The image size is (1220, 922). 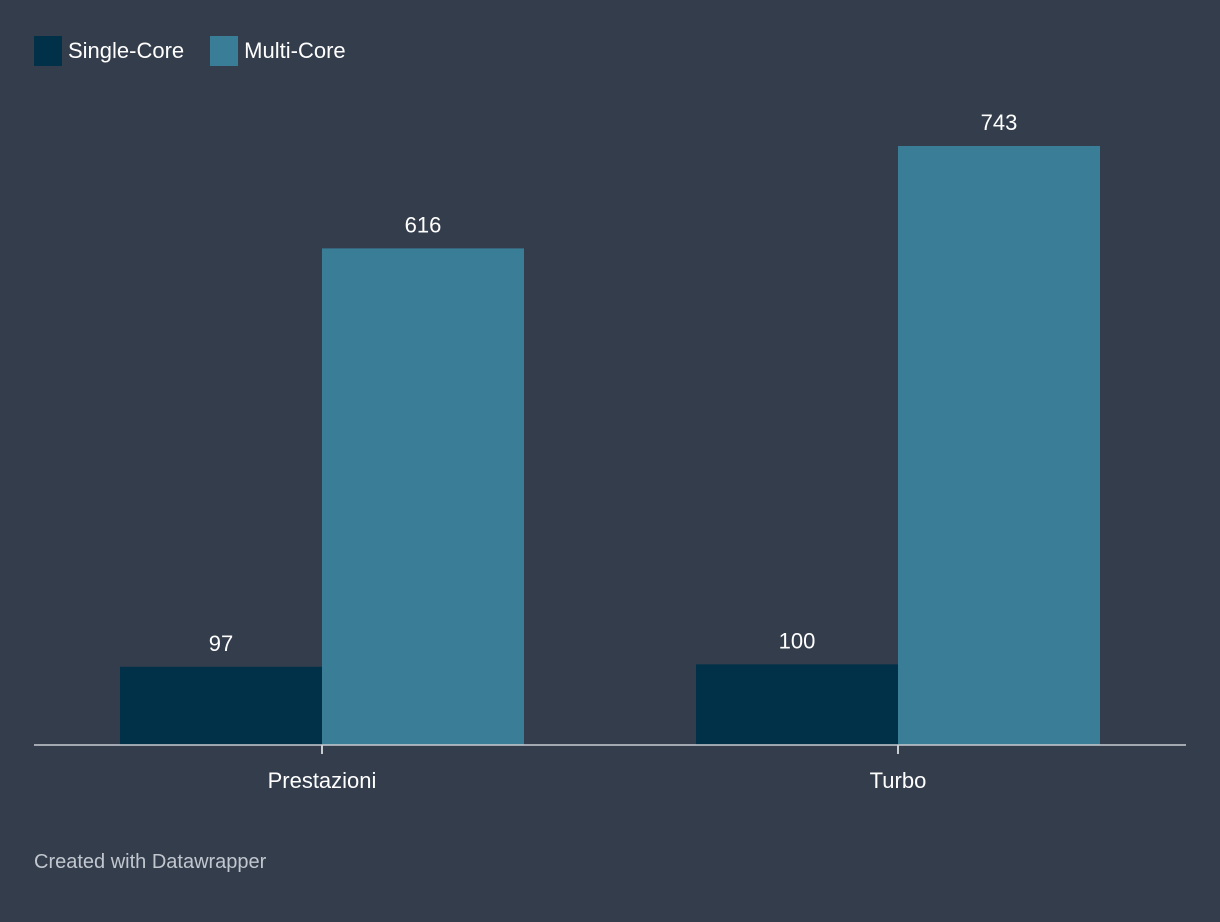 What do you see at coordinates (423, 224) in the screenshot?
I see `value-label-multi-core-prestazioni: 616` at bounding box center [423, 224].